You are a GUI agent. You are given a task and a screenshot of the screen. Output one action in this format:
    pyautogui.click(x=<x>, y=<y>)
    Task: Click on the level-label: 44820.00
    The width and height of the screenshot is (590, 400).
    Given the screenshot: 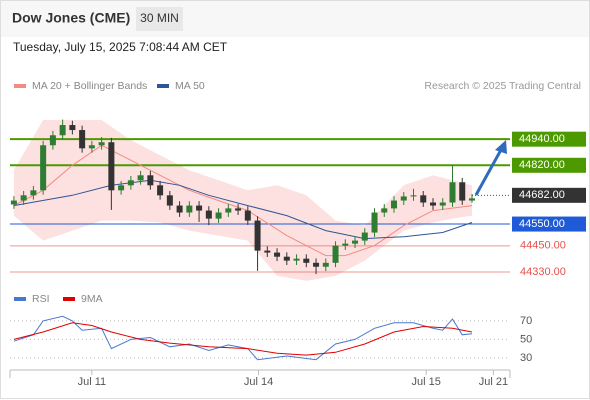 What is the action you would take?
    pyautogui.click(x=542, y=165)
    